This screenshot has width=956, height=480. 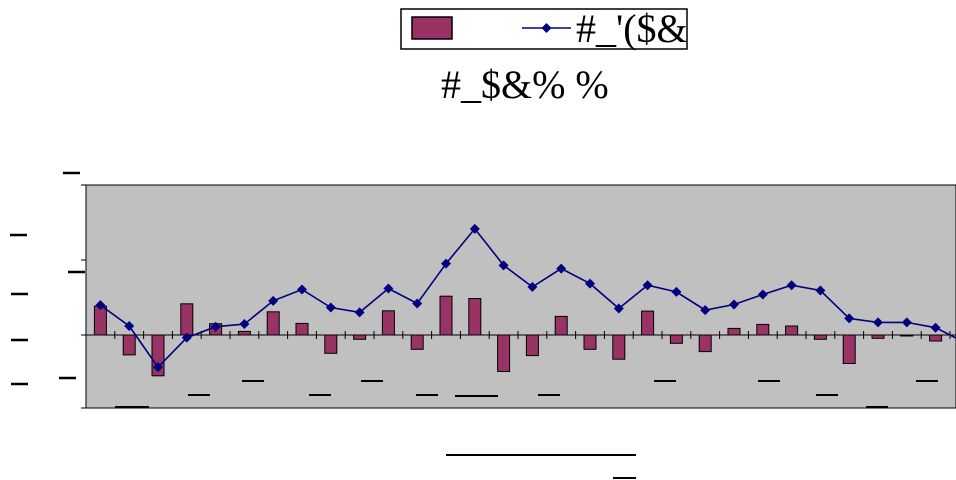 I want to click on y-axis, so click(x=48, y=290).